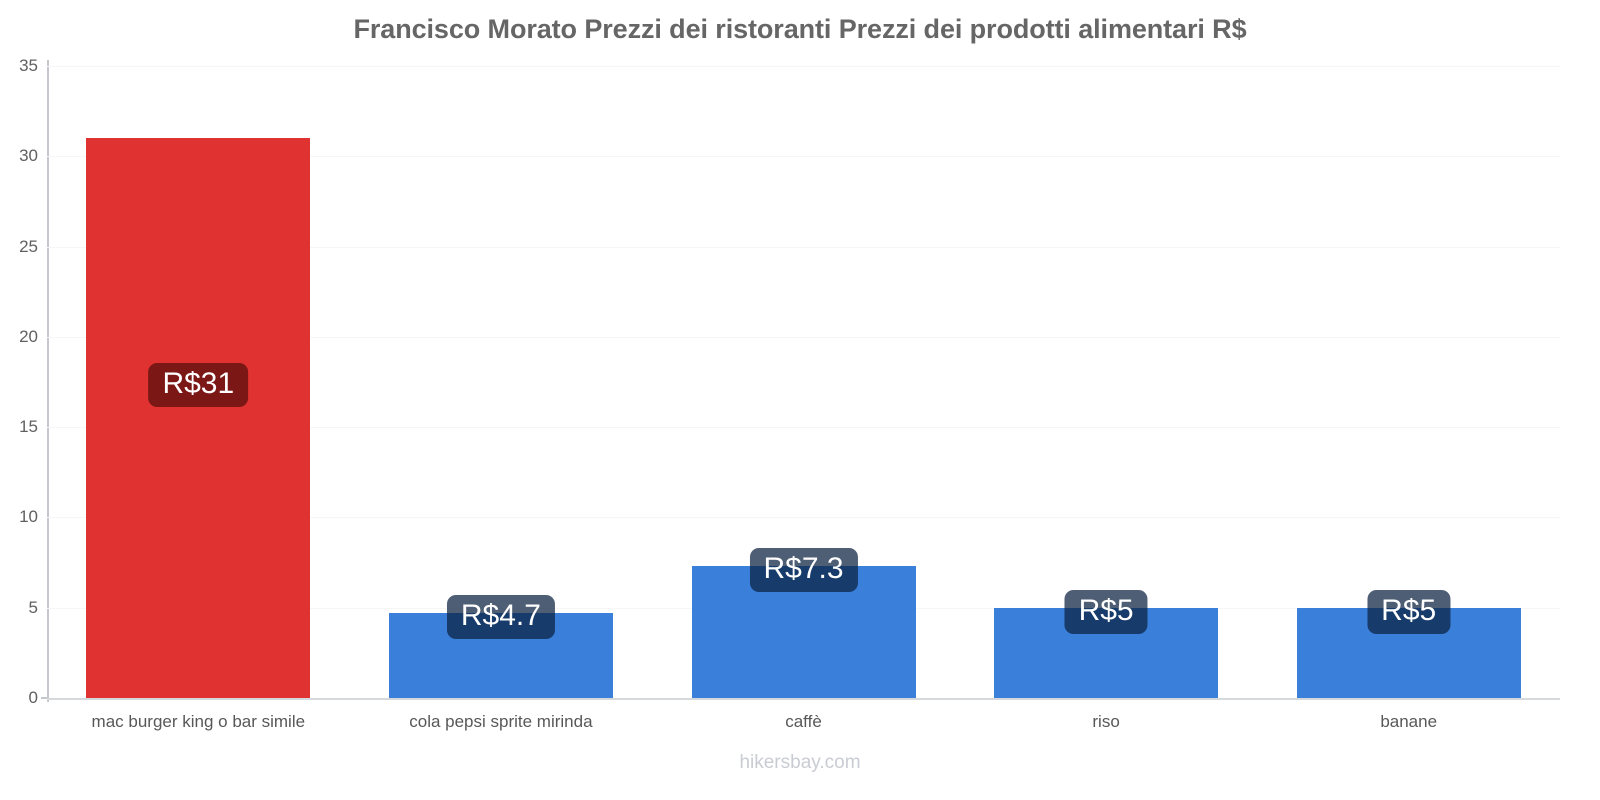 Image resolution: width=1600 pixels, height=800 pixels. I want to click on footer-credit: hikersbay.com, so click(800, 762).